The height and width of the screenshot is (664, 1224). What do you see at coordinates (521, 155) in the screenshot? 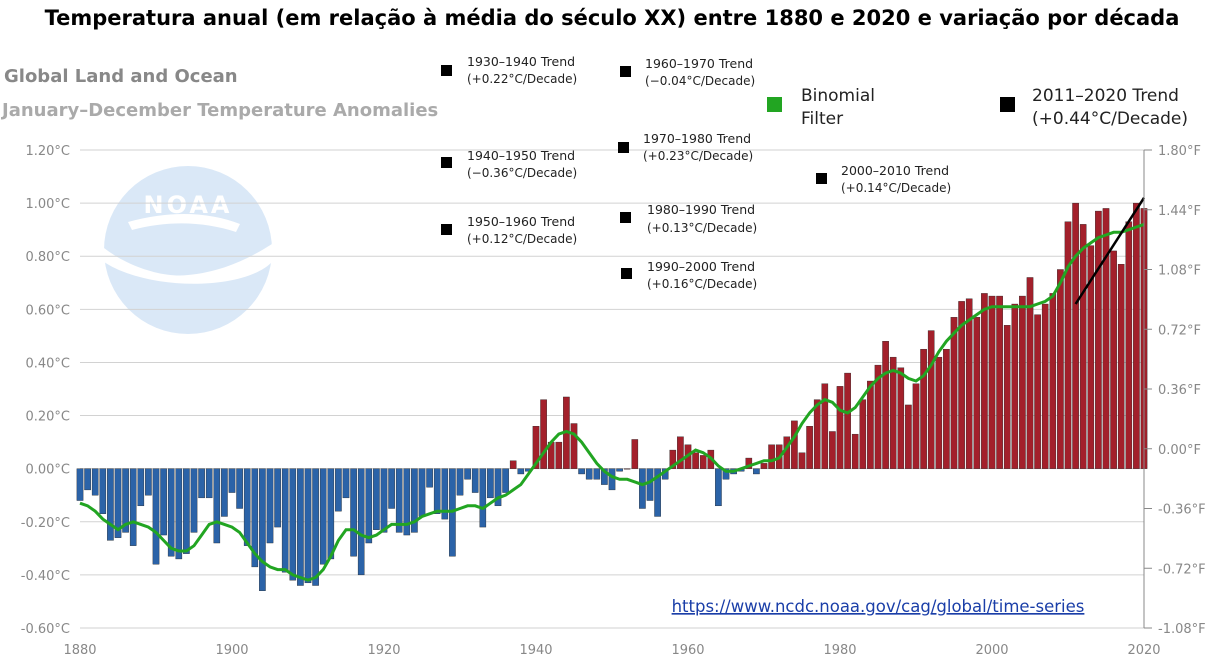
I see `trend-annotation-label: 1940–1950 Trend` at bounding box center [521, 155].